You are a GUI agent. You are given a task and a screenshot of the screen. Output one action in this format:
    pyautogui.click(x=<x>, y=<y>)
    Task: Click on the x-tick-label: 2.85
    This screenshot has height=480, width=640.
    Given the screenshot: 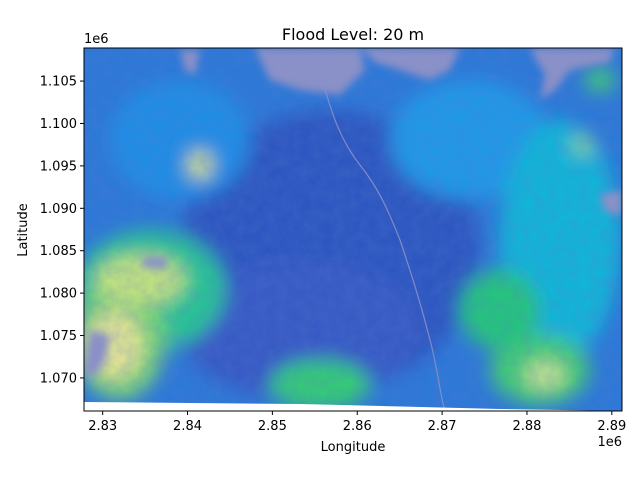 What is the action you would take?
    pyautogui.click(x=272, y=426)
    